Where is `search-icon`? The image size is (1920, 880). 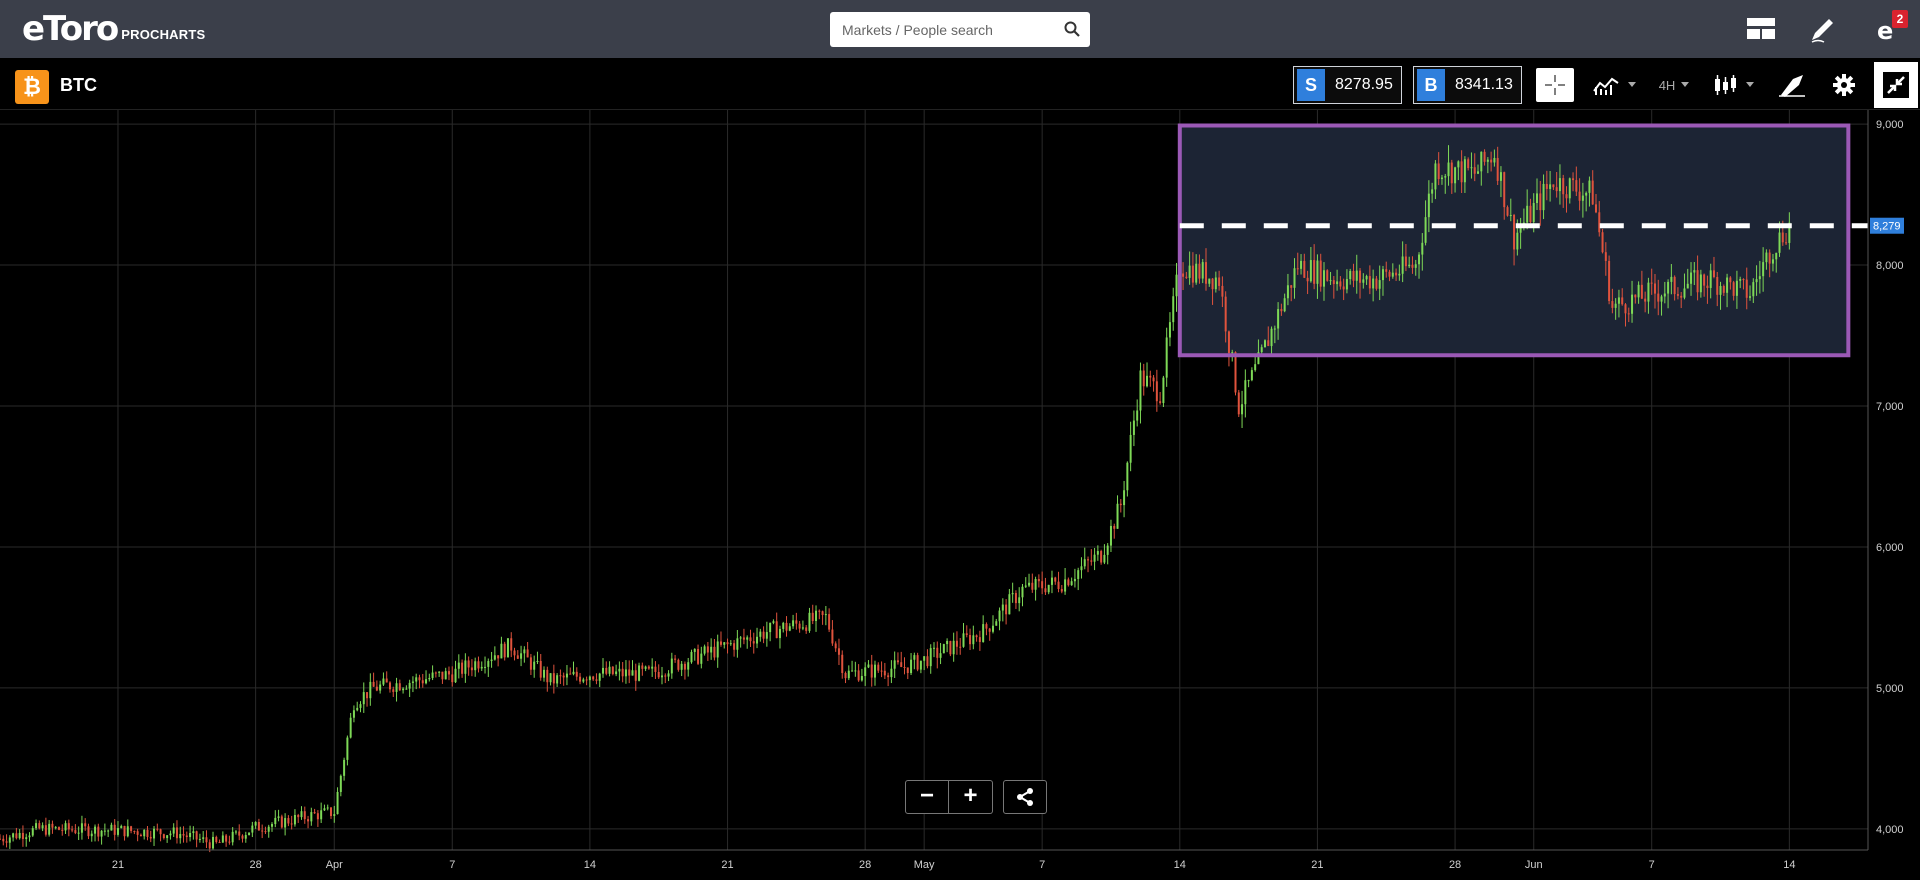 search-icon is located at coordinates (1072, 31).